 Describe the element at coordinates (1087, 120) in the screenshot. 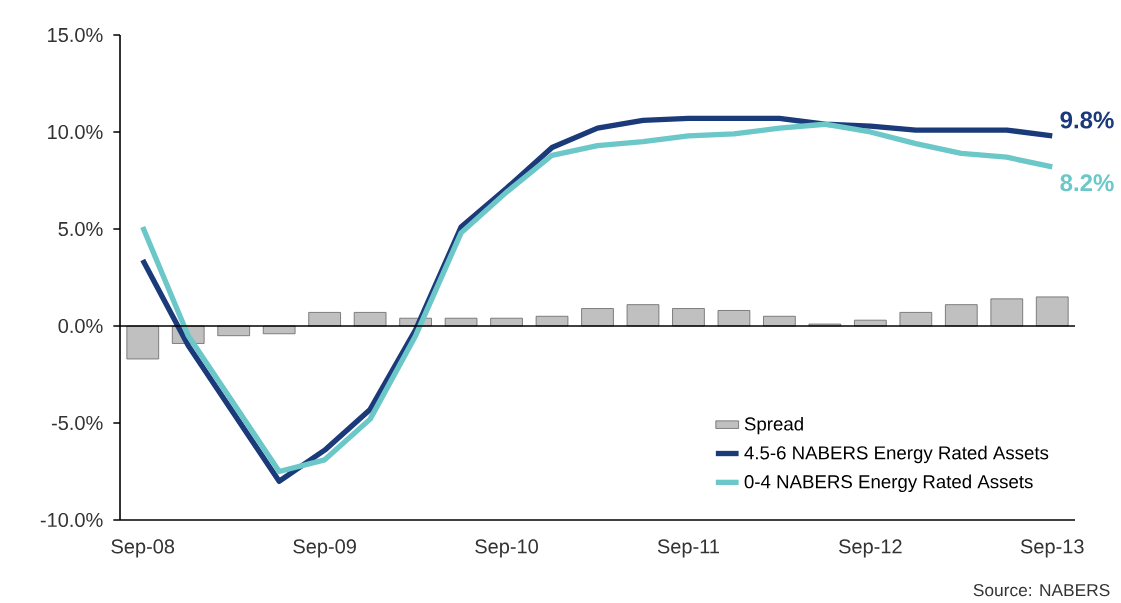

I see `annotation: 9.8%` at that location.